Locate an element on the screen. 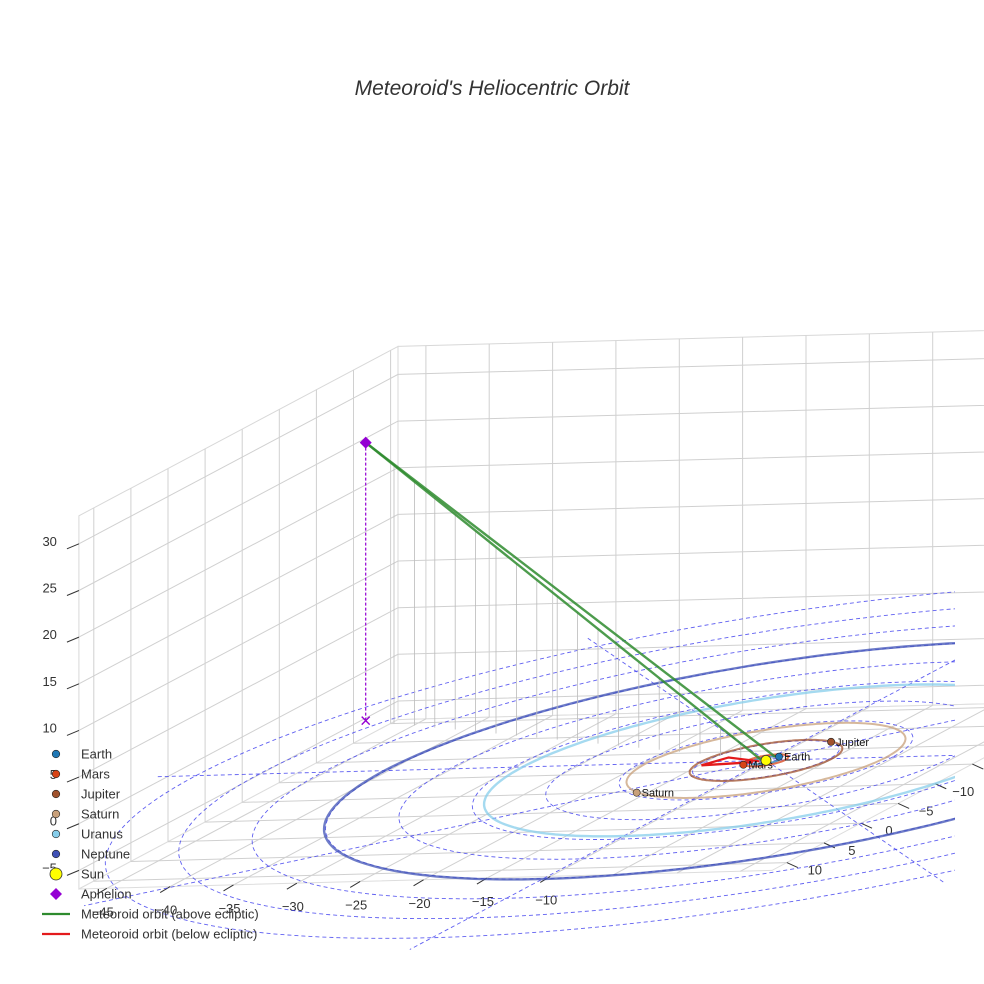  legend-label: Earth is located at coordinates (96, 754).